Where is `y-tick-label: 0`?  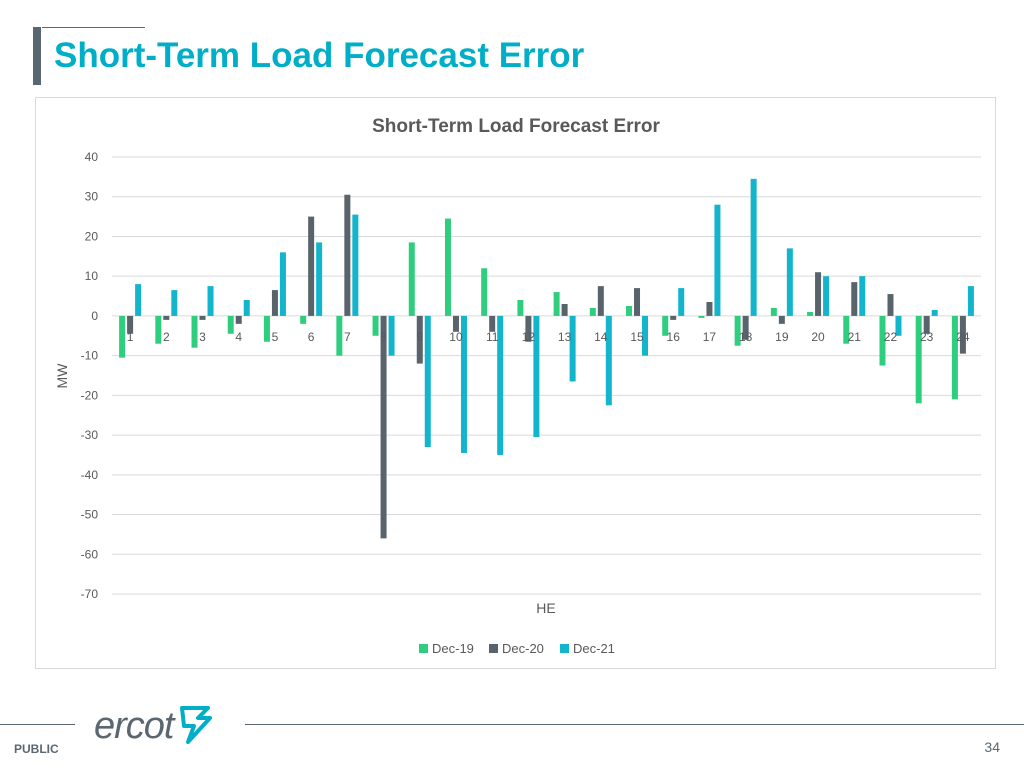
y-tick-label: 0 is located at coordinates (94, 316).